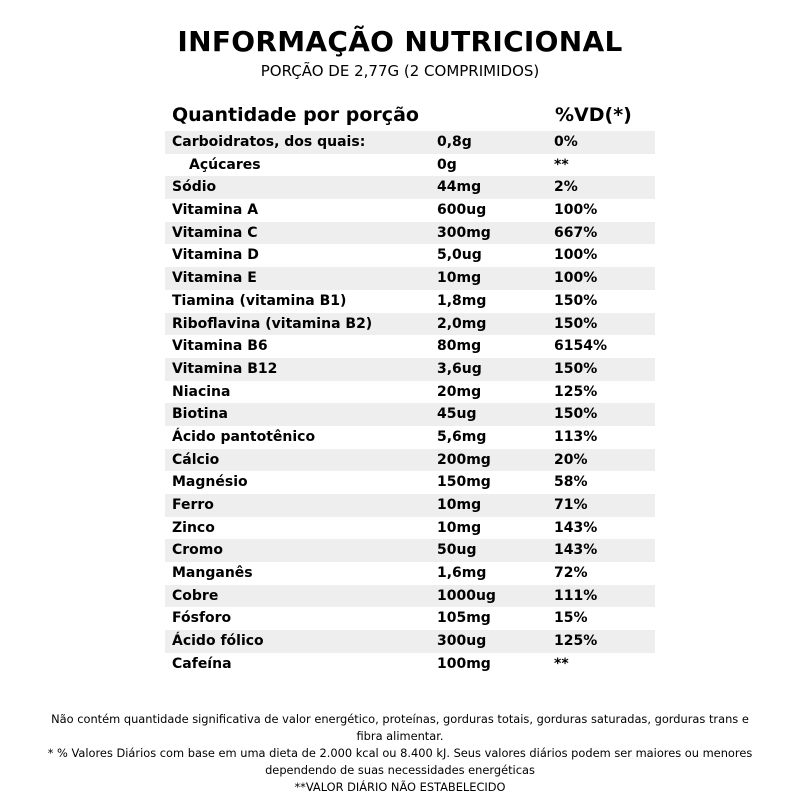 This screenshot has height=800, width=800. Describe the element at coordinates (410, 482) in the screenshot. I see `table-row: Magnésio 150mg 58%` at that location.